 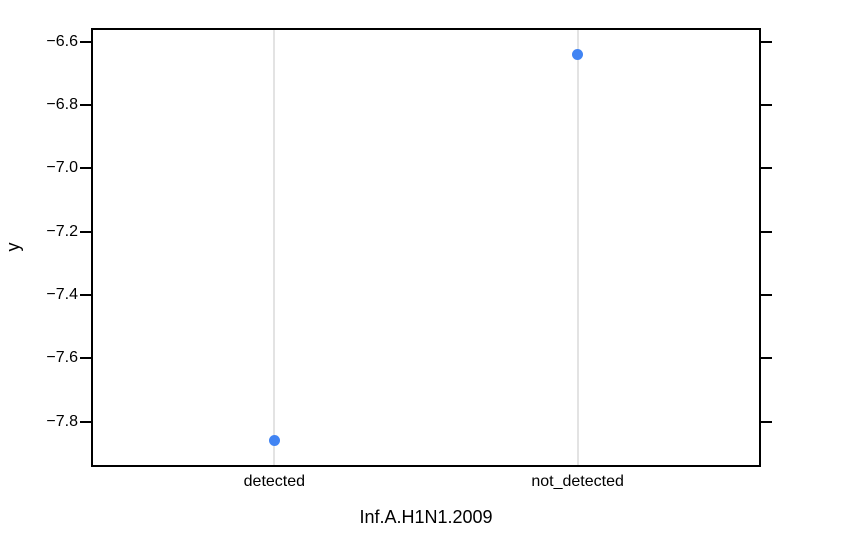 I want to click on data-point-detected, so click(x=274, y=441).